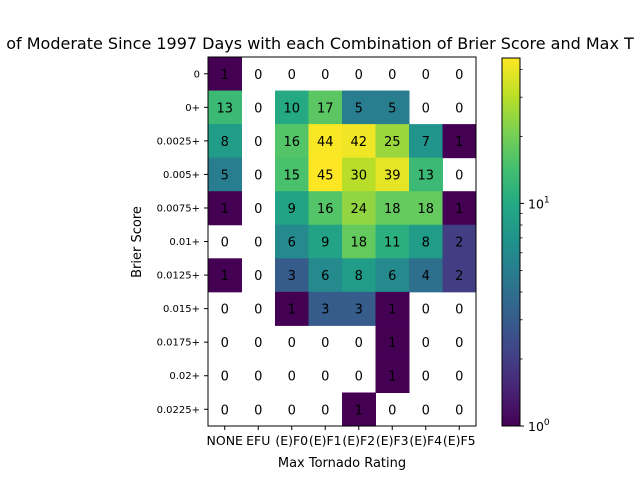 Image resolution: width=640 pixels, height=480 pixels. I want to click on cell-value-label: 45, so click(325, 175).